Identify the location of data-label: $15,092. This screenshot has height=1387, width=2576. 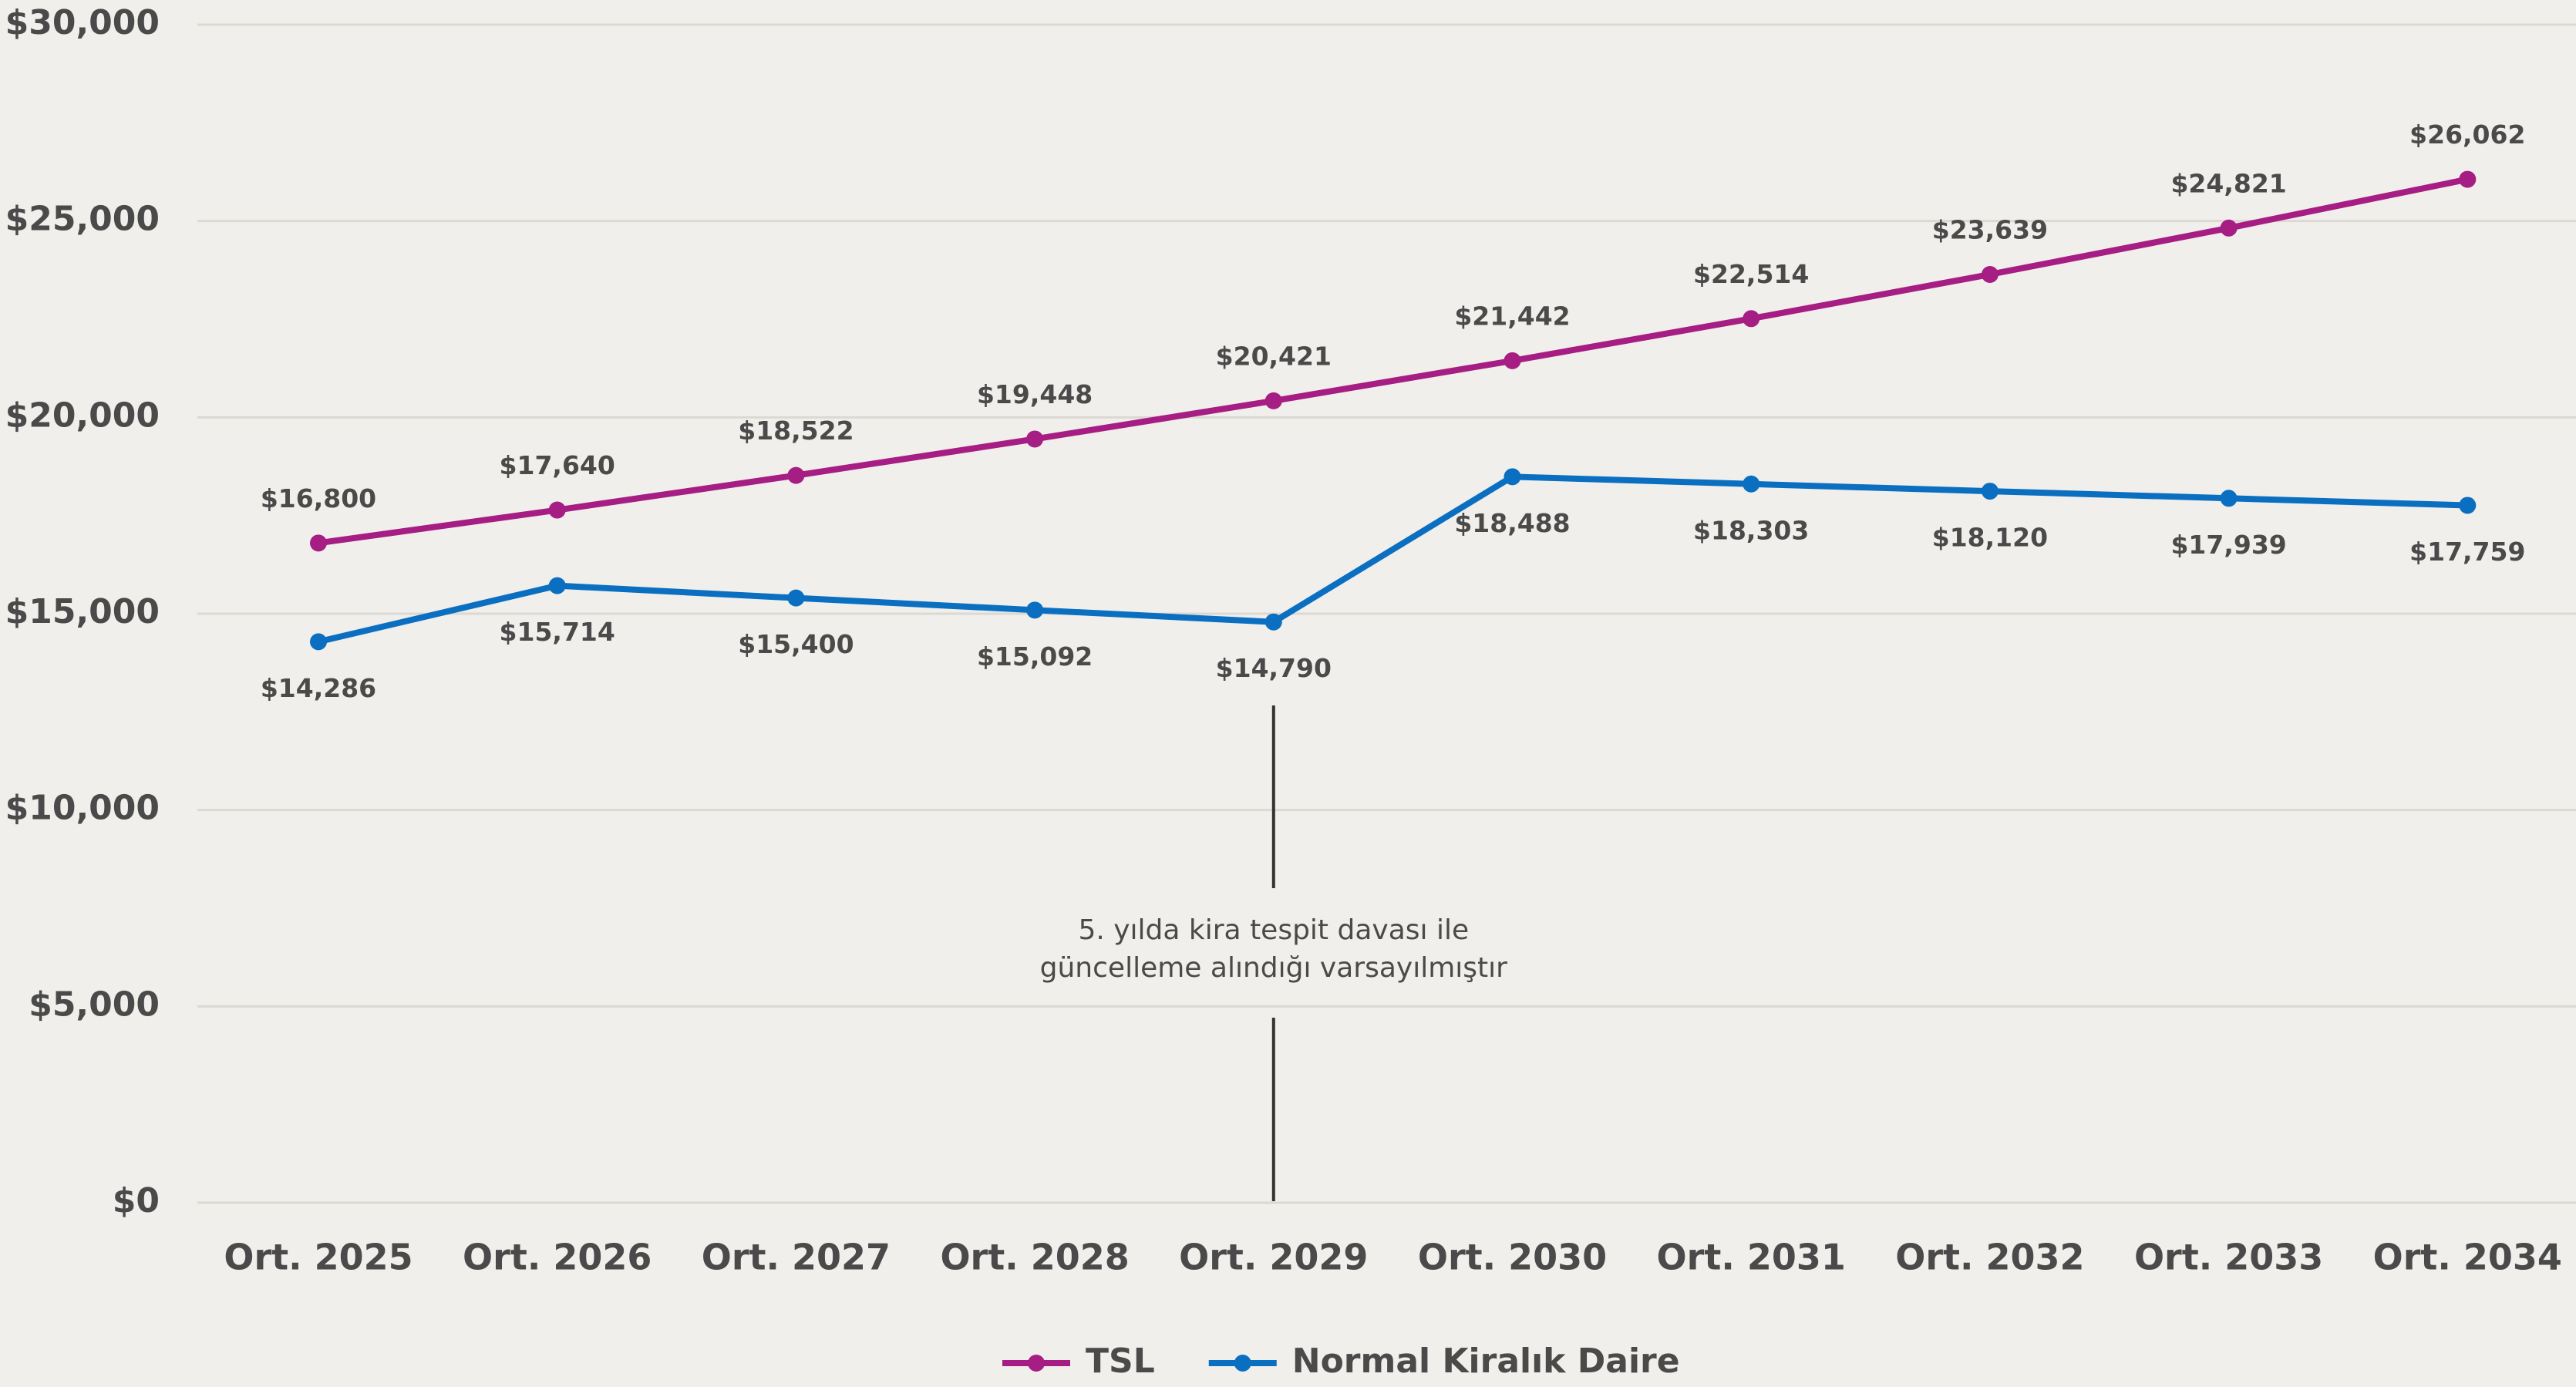
(1035, 656).